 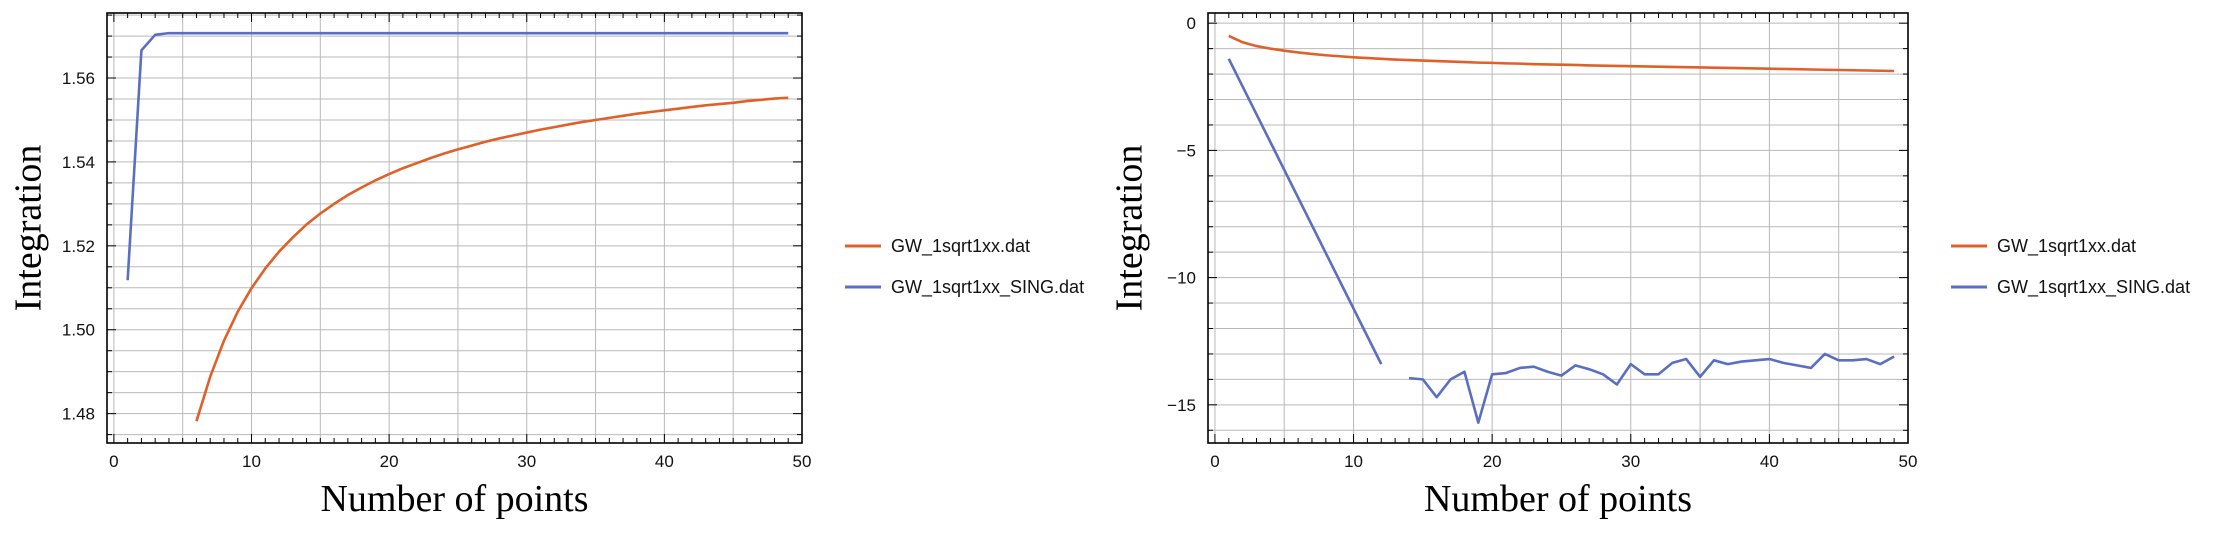 I want to click on y-tick-label: −10, so click(x=1181, y=278).